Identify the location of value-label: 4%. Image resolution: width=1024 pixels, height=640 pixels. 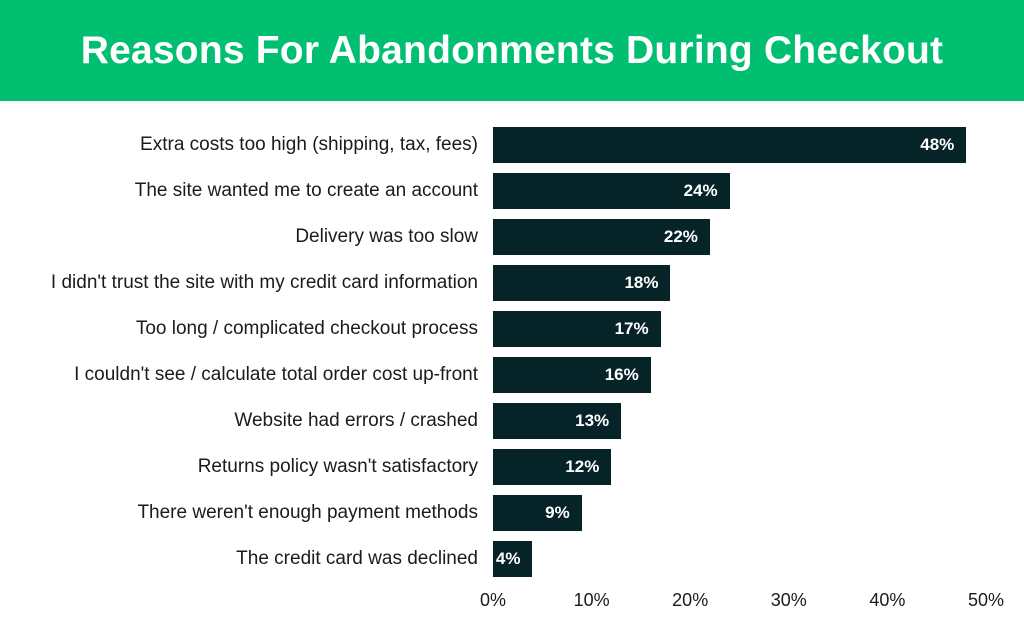
(508, 558).